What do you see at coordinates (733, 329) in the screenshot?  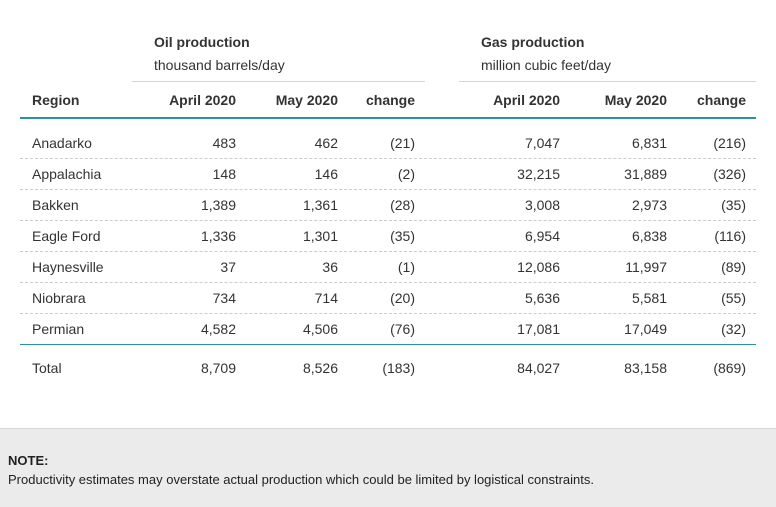 I see `gas-change-cell: (32)` at bounding box center [733, 329].